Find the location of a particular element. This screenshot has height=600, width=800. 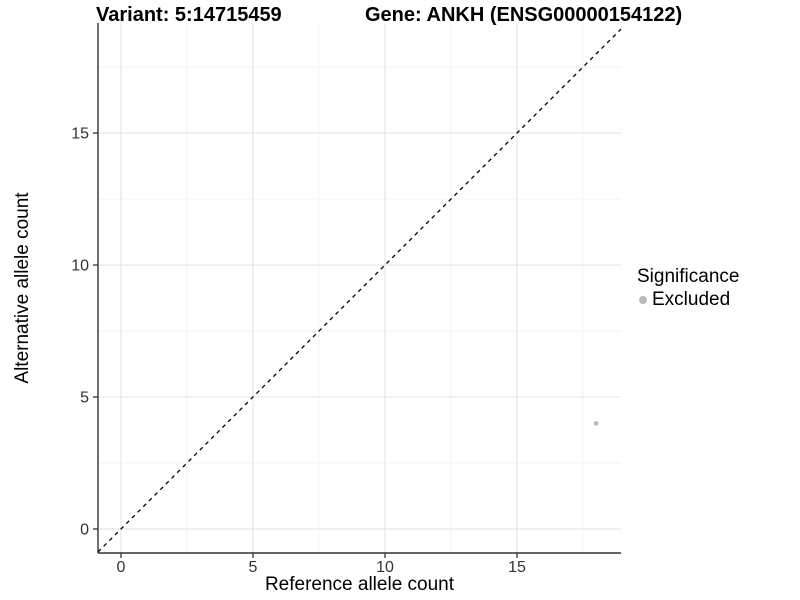

legend-item-label: Excluded is located at coordinates (691, 299).